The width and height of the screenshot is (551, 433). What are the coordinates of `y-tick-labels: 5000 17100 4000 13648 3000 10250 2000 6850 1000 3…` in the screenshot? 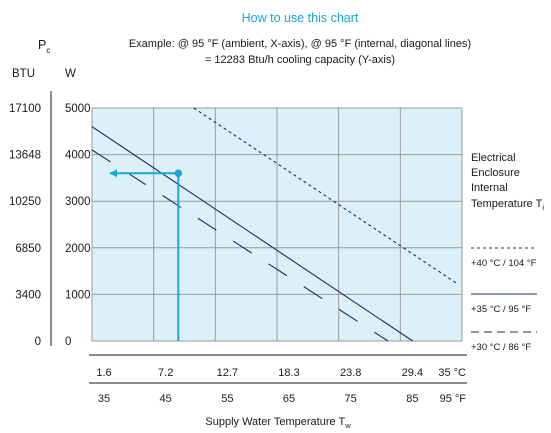 It's located at (50, 225).